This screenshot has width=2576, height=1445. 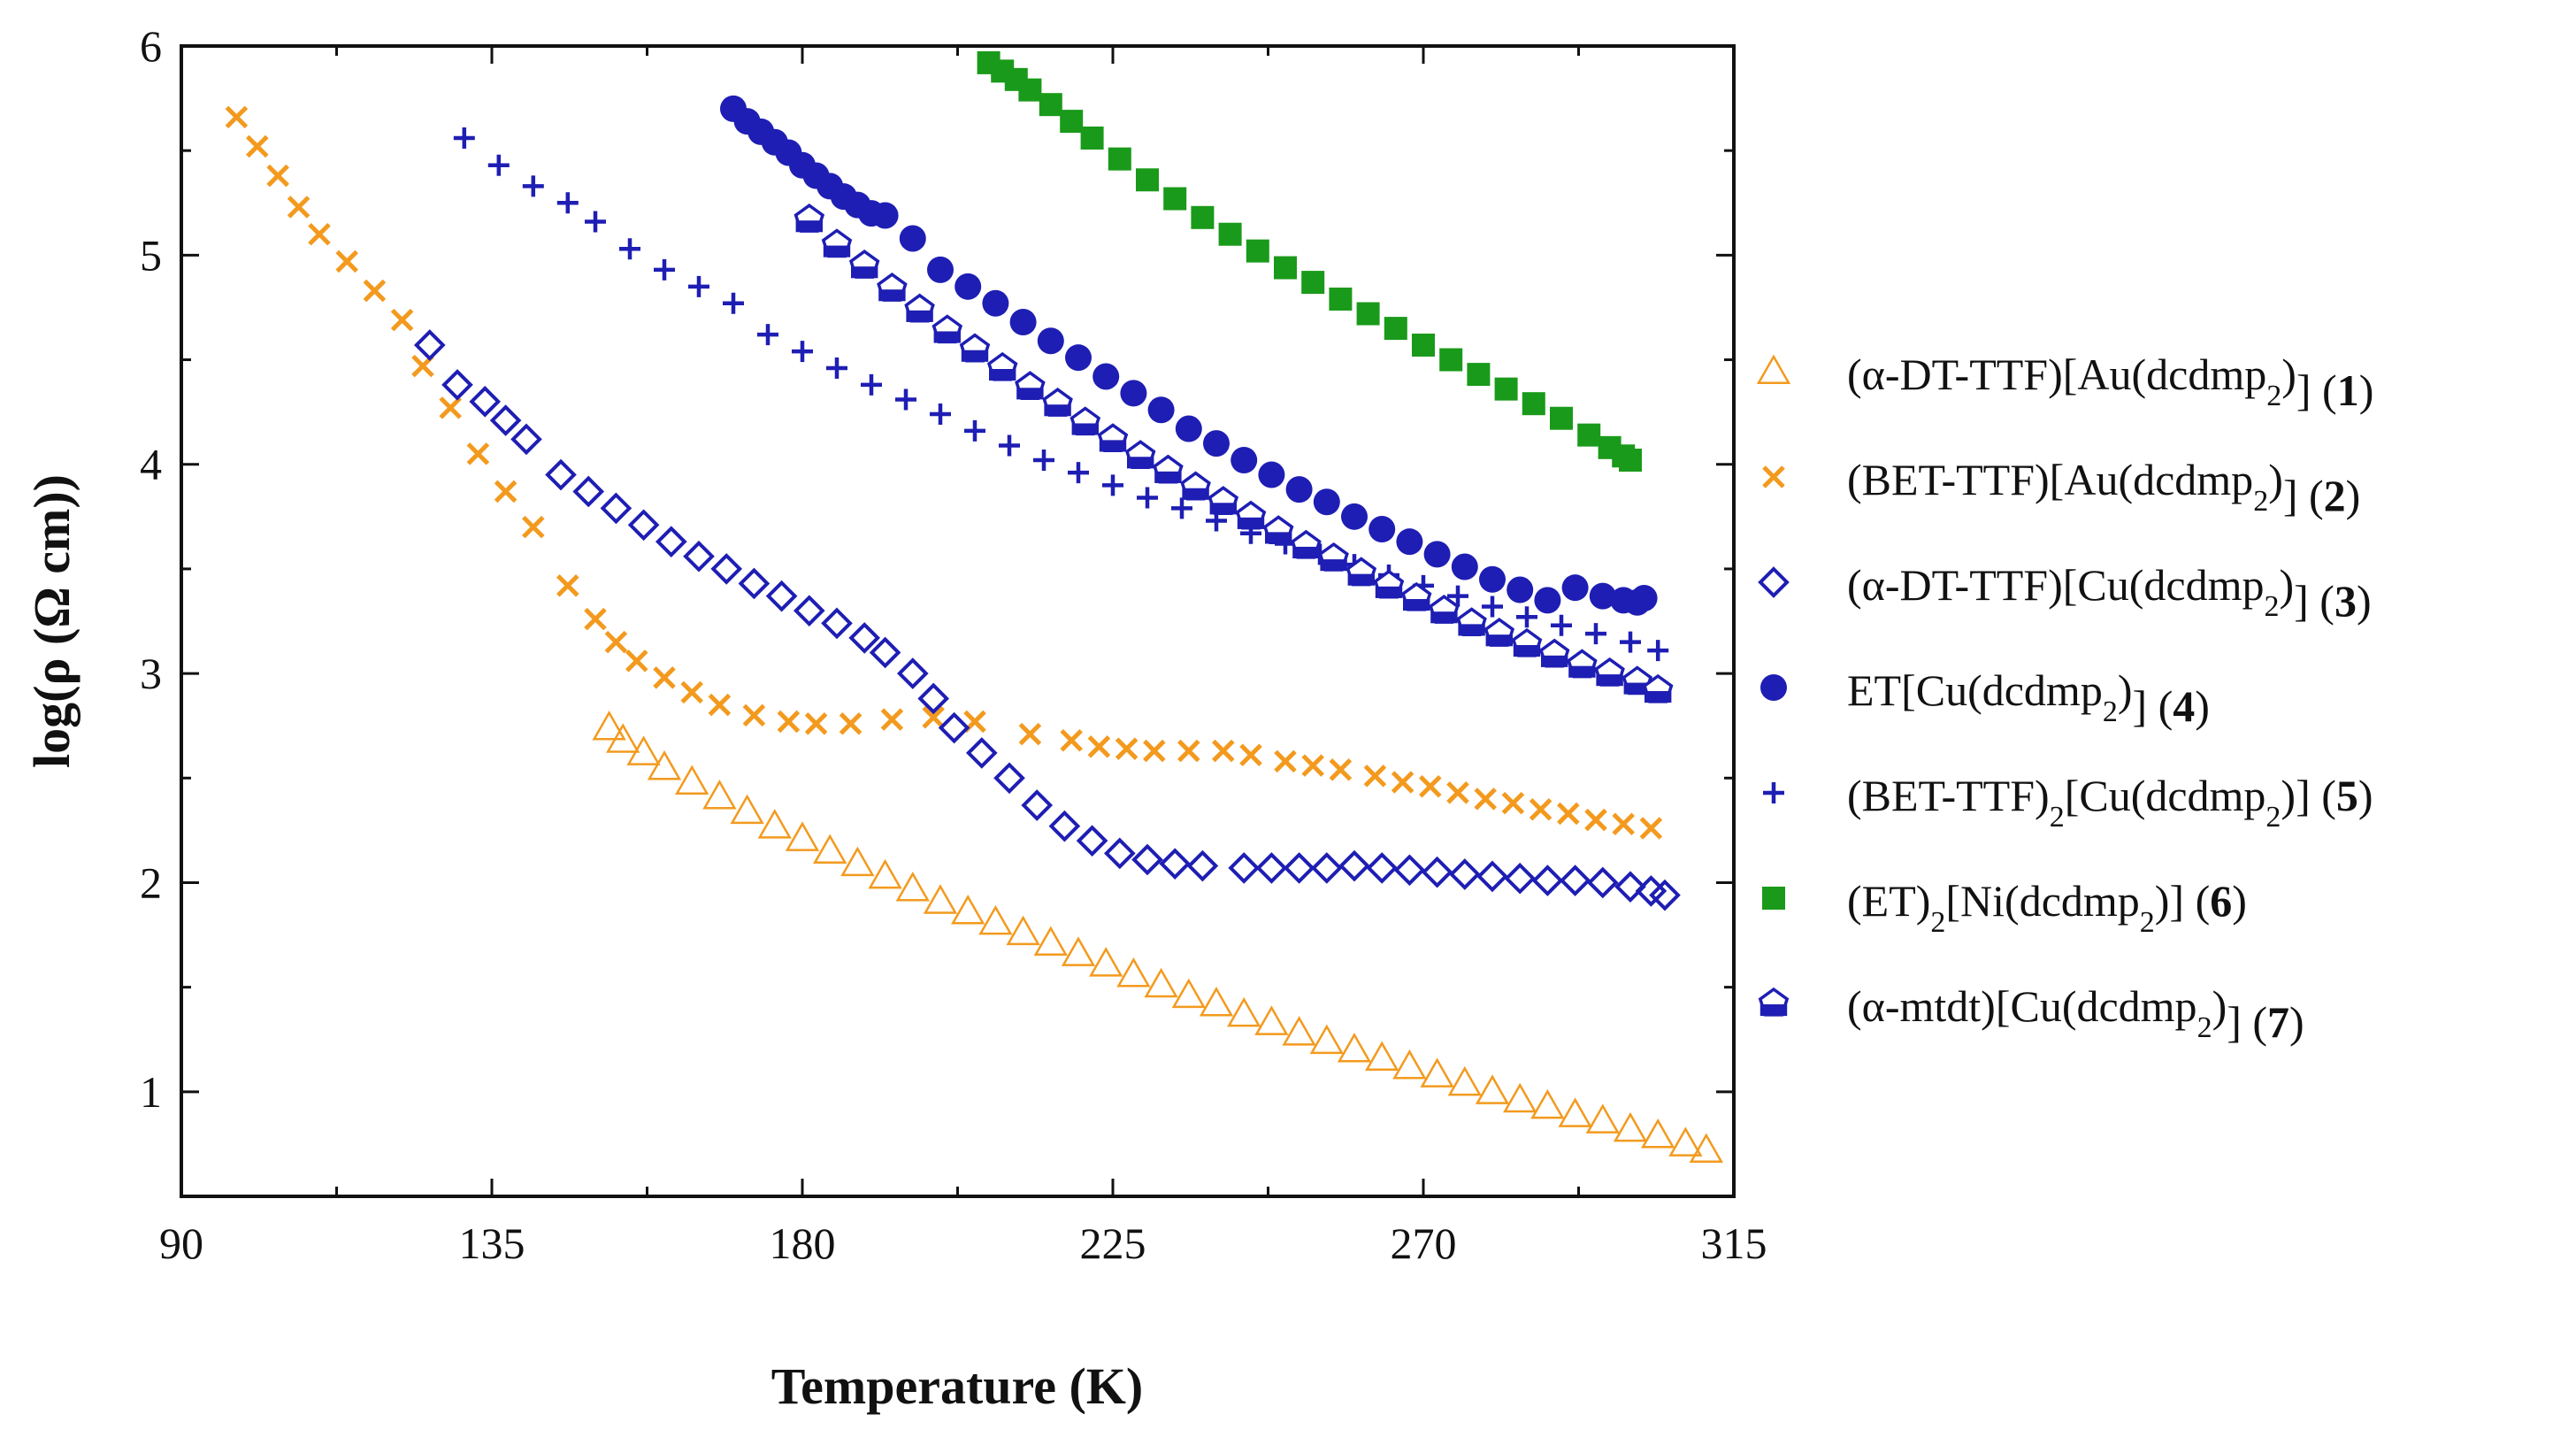 I want to click on legend-num: 7, so click(x=2278, y=1022).